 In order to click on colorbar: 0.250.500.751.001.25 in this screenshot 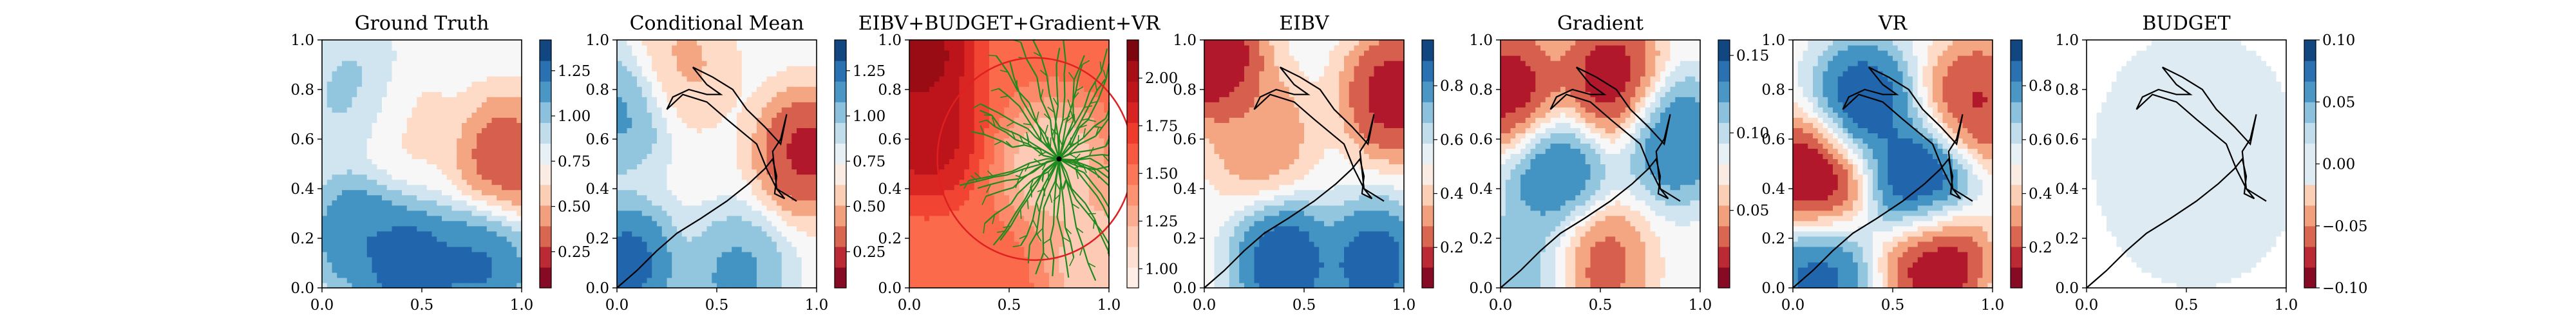, I will do `click(860, 164)`.